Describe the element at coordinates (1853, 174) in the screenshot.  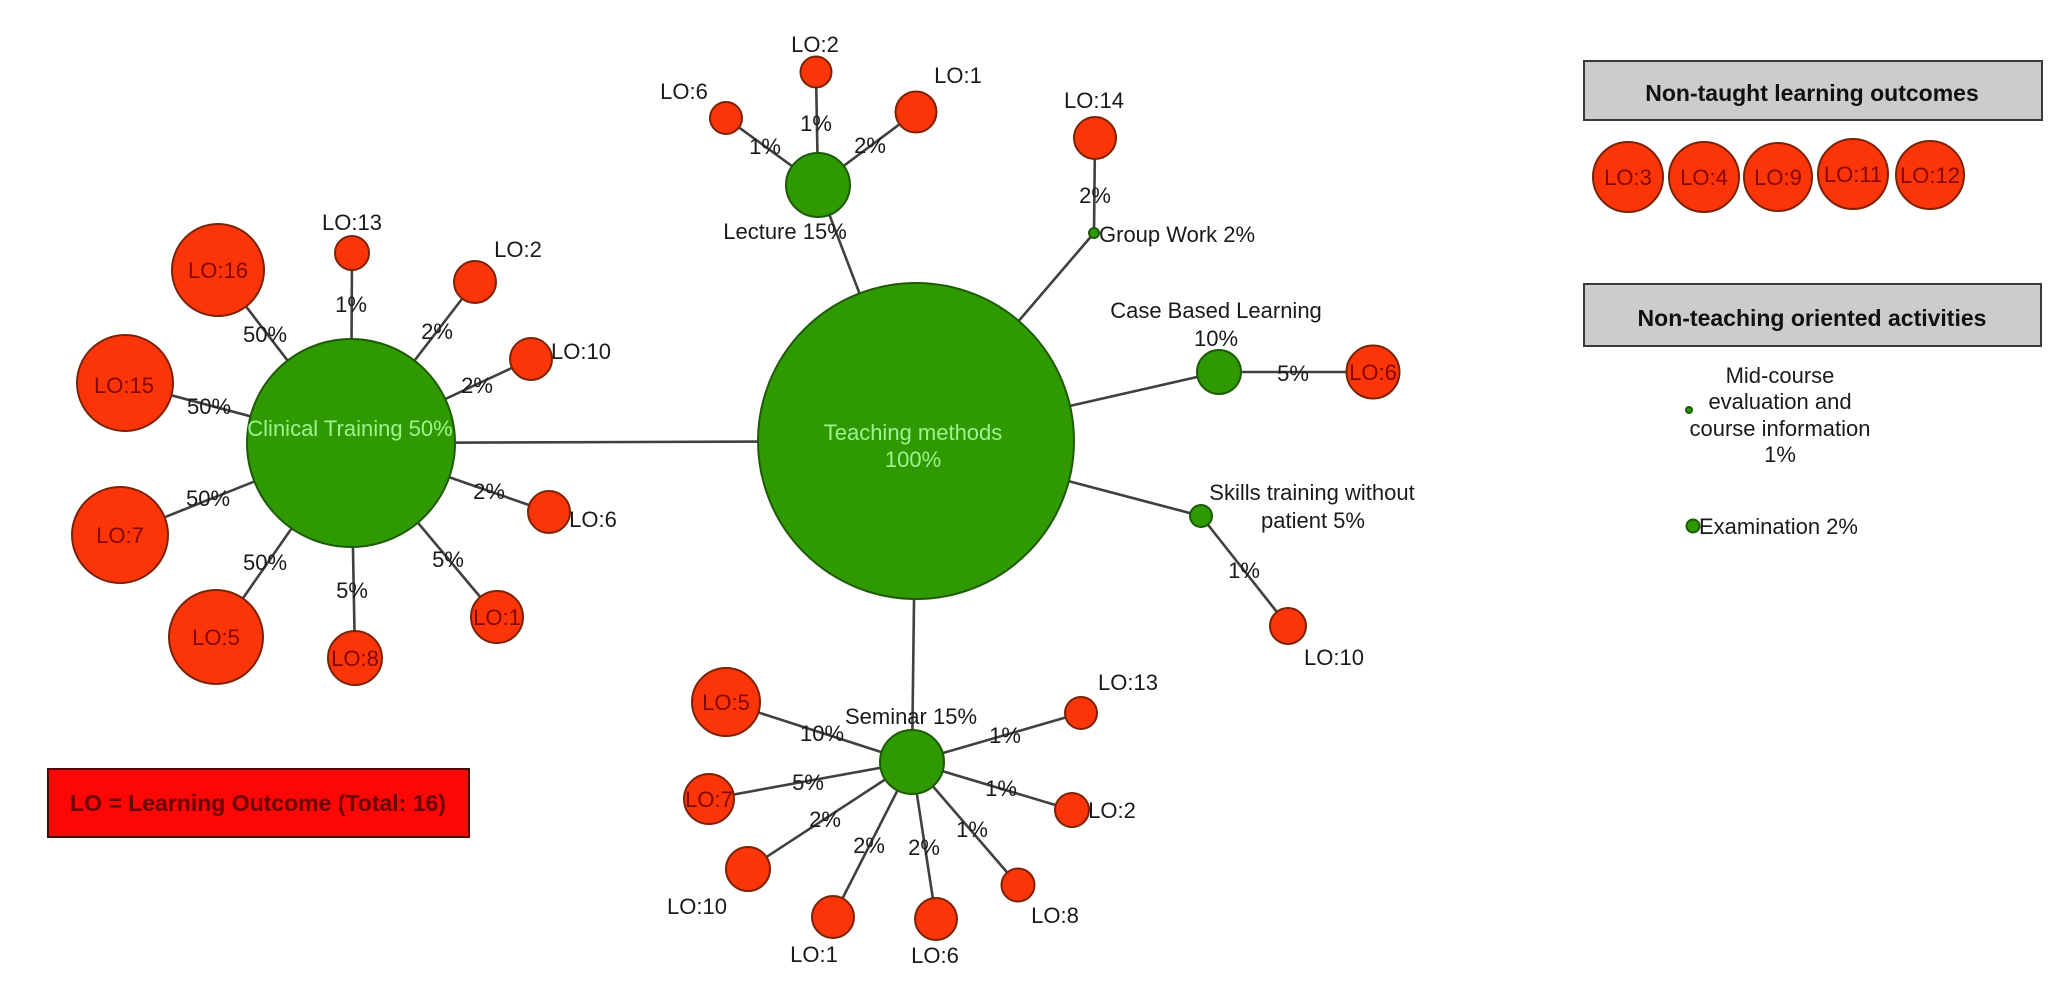
I see `svg-text: LO:11` at that location.